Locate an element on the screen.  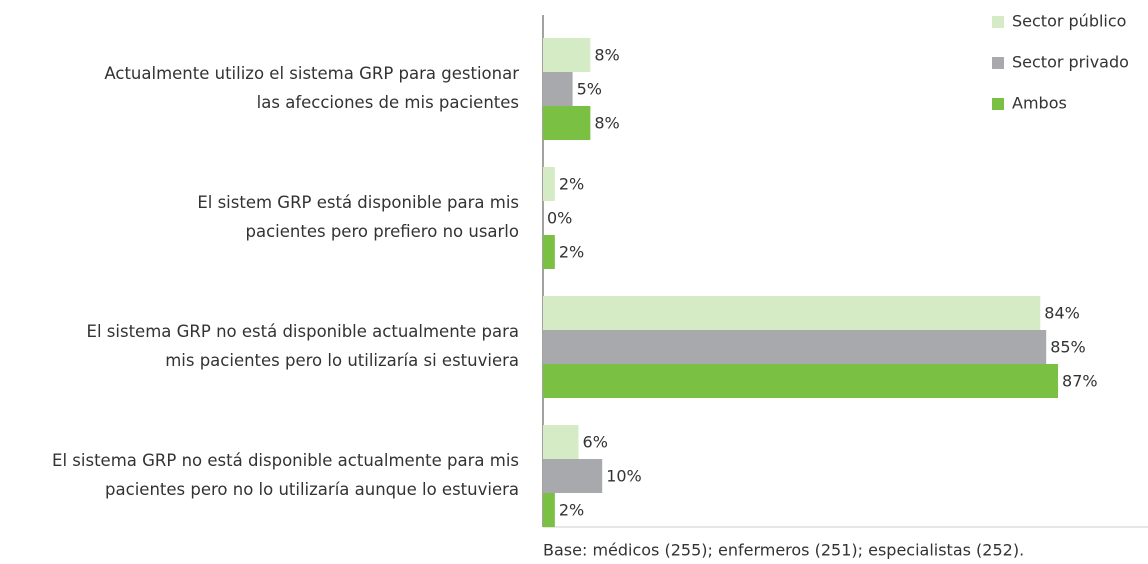
value-label: 87% is located at coordinates (1080, 381).